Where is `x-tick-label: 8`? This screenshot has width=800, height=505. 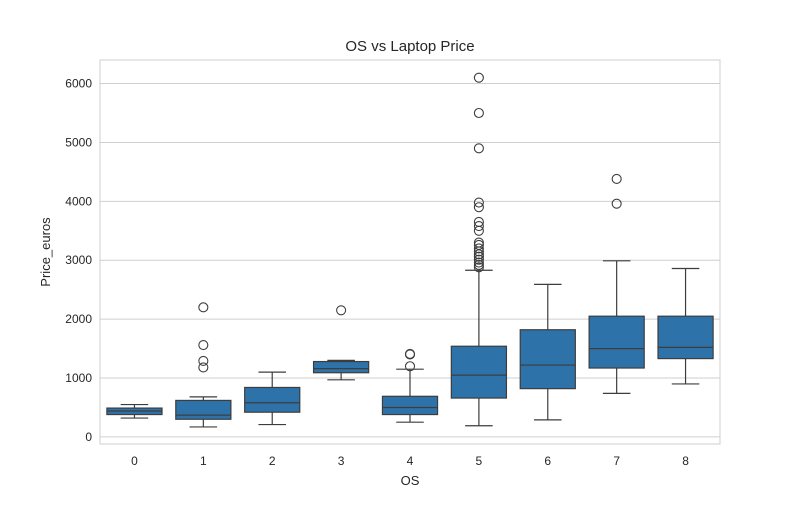
x-tick-label: 8 is located at coordinates (685, 461).